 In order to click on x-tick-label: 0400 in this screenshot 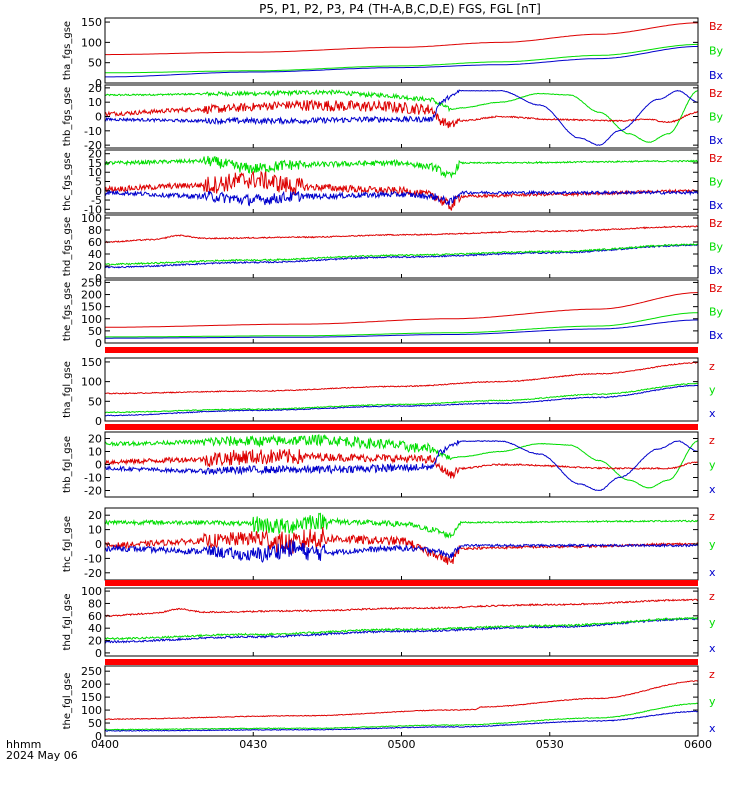, I will do `click(105, 744)`.